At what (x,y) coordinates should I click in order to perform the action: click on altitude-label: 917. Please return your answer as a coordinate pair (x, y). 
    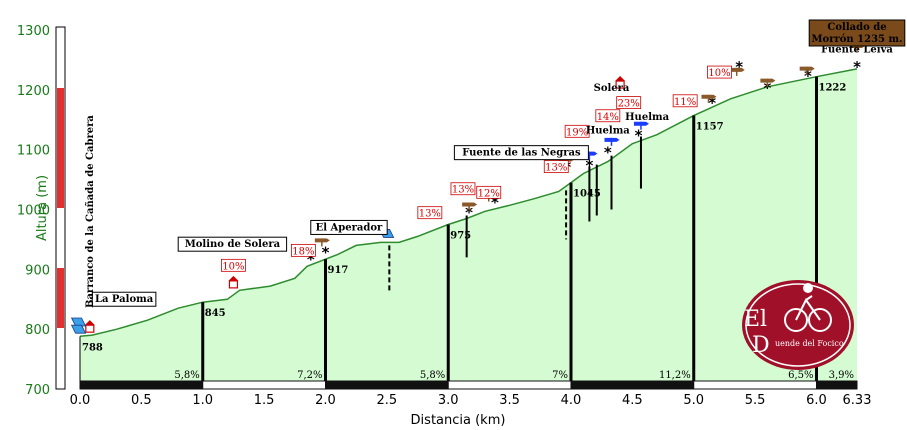
    Looking at the image, I should click on (337, 270).